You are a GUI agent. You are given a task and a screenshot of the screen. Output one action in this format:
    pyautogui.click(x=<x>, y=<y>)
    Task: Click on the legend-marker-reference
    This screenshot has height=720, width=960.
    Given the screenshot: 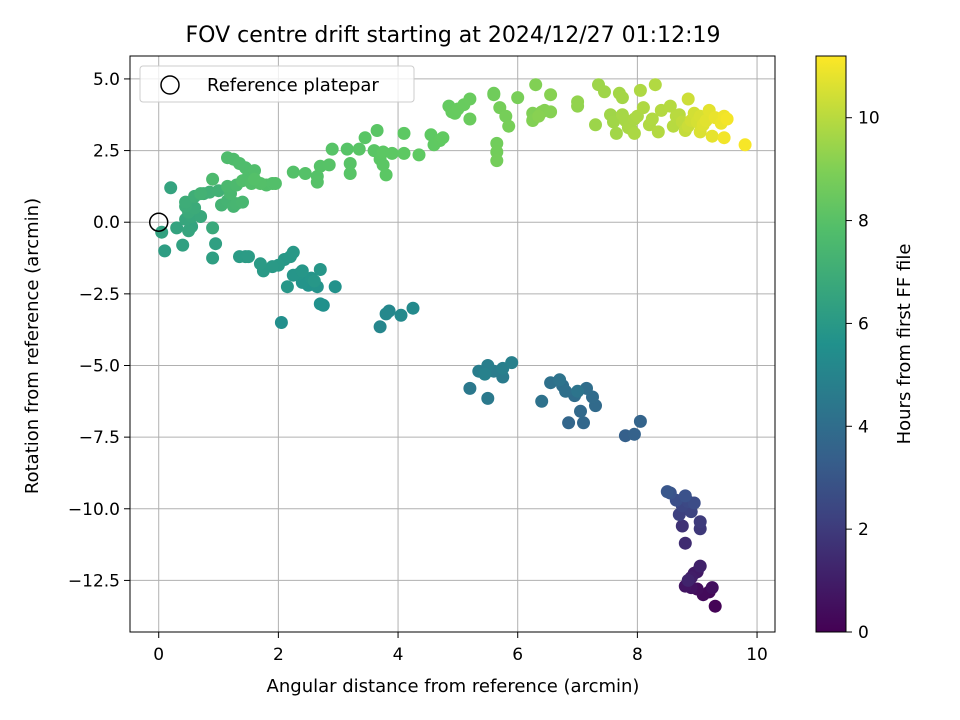 What is the action you would take?
    pyautogui.click(x=170, y=85)
    